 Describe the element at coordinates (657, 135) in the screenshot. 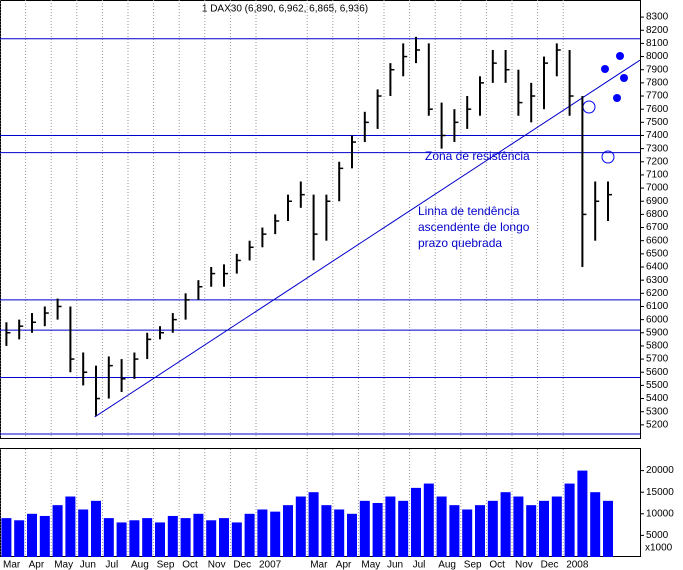

I see `y-tick-label: 7400` at that location.